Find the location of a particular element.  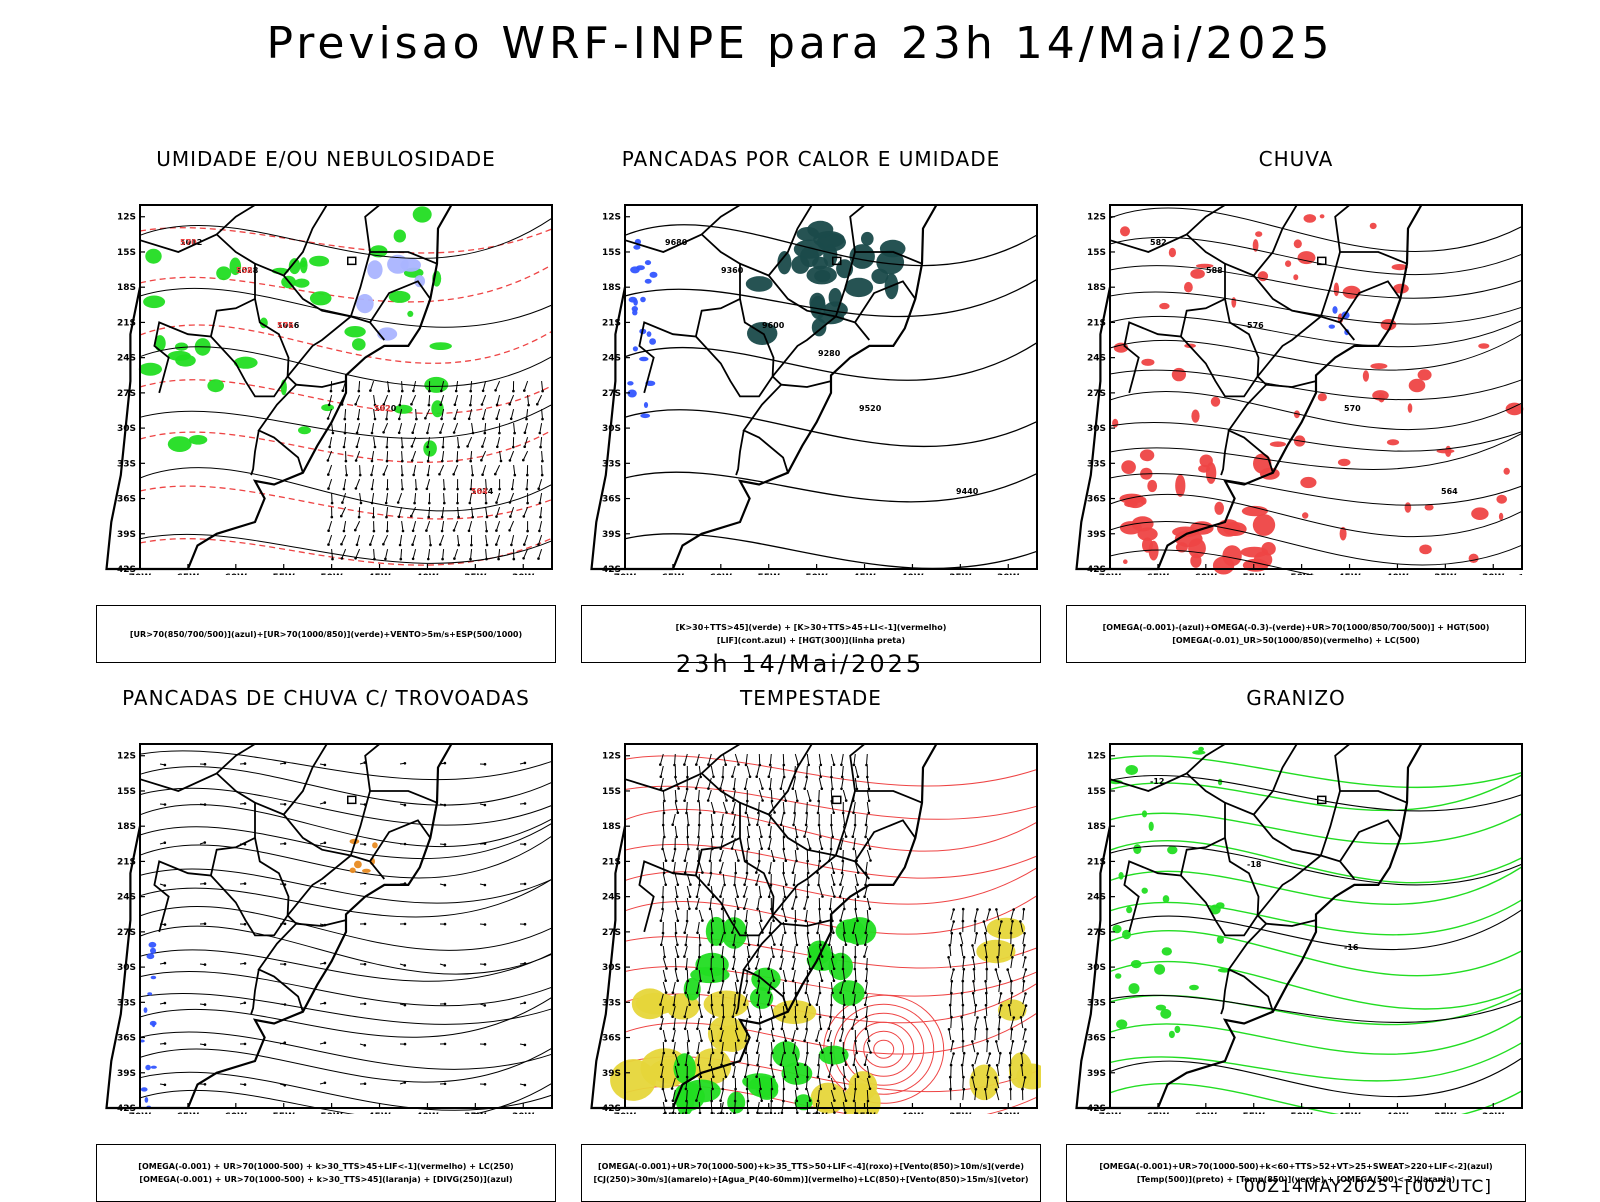

divergence-area is located at coordinates (151, 956).